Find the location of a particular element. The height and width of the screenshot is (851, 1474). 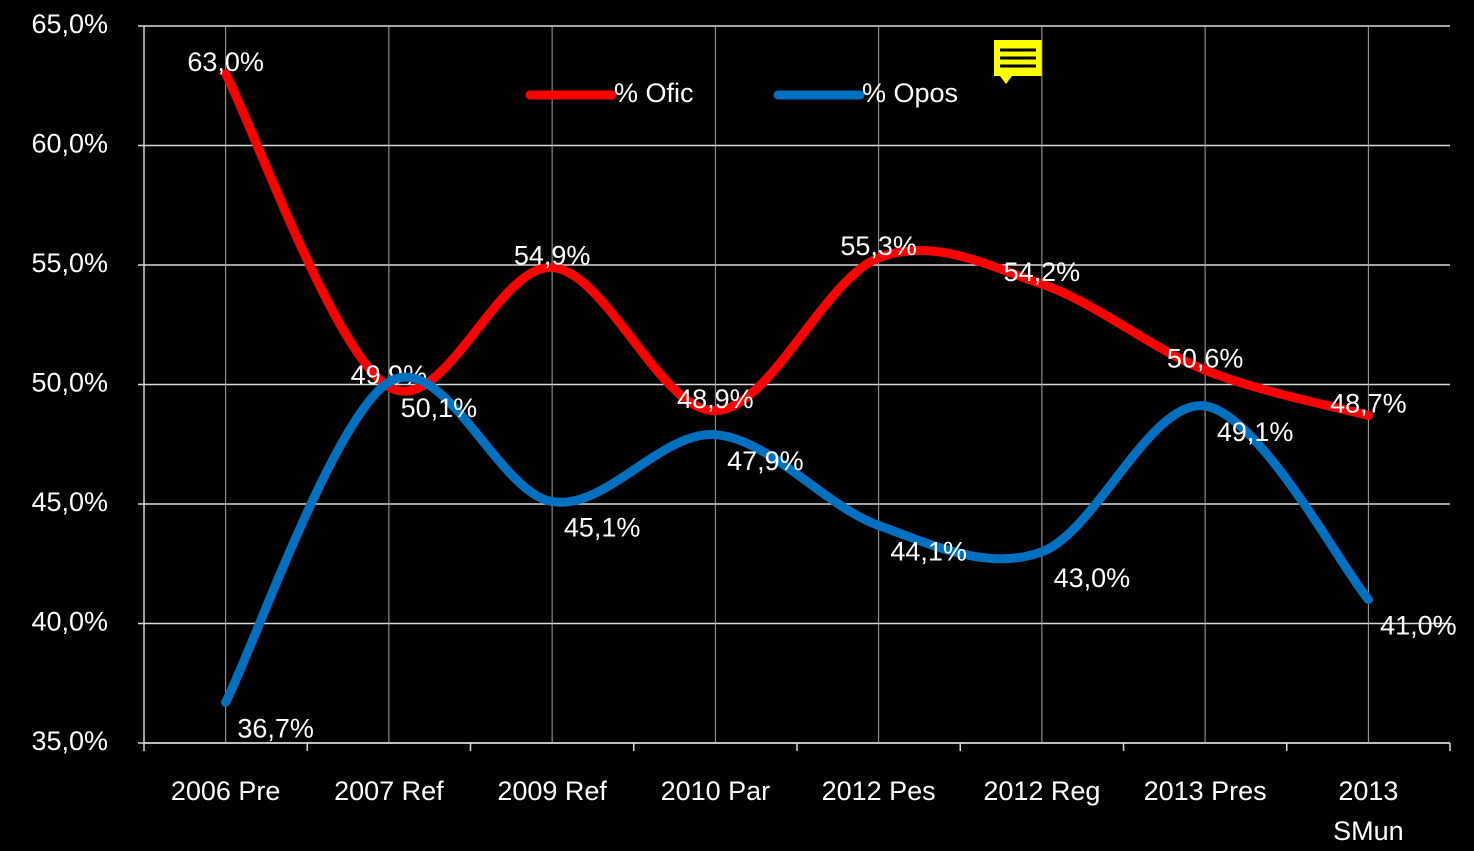

y-tick-label: 35,0% is located at coordinates (69, 741).